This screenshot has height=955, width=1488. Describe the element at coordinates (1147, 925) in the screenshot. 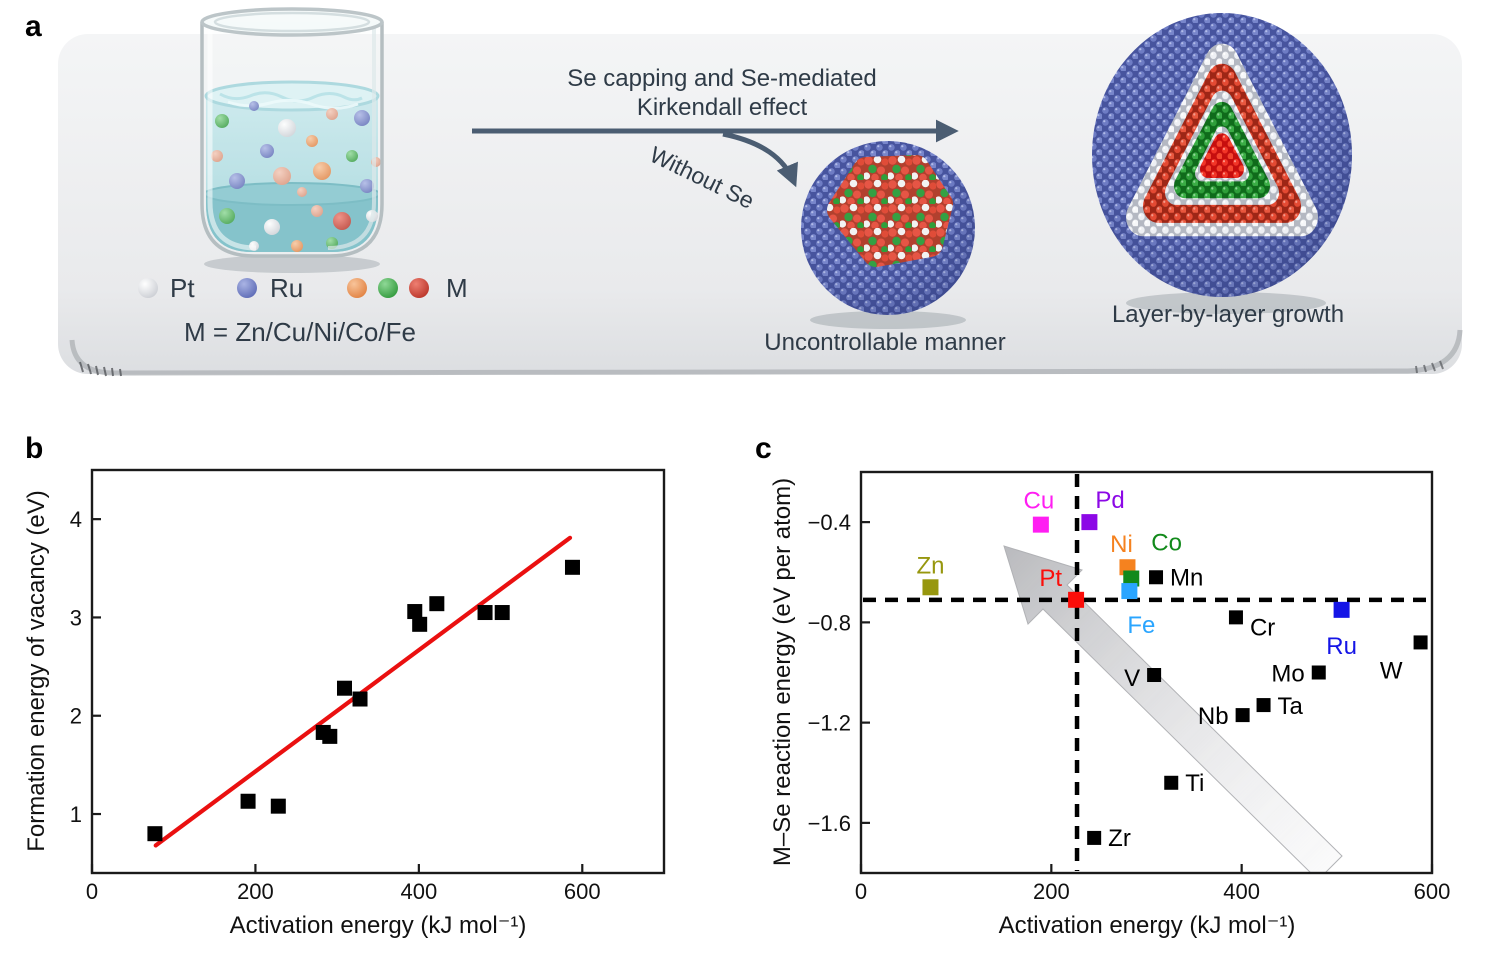

I see `panel-c-xaxis-title: Activation energy (kJ mol⁻¹)` at that location.